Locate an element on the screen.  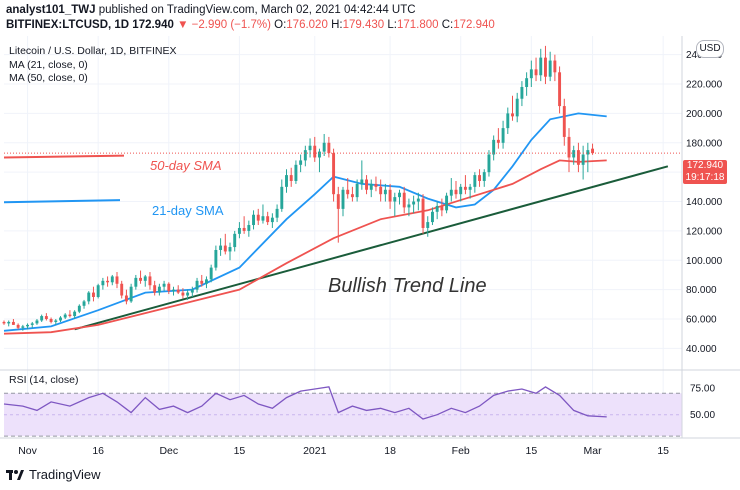
annotation-layer is located at coordinates (342, 178).